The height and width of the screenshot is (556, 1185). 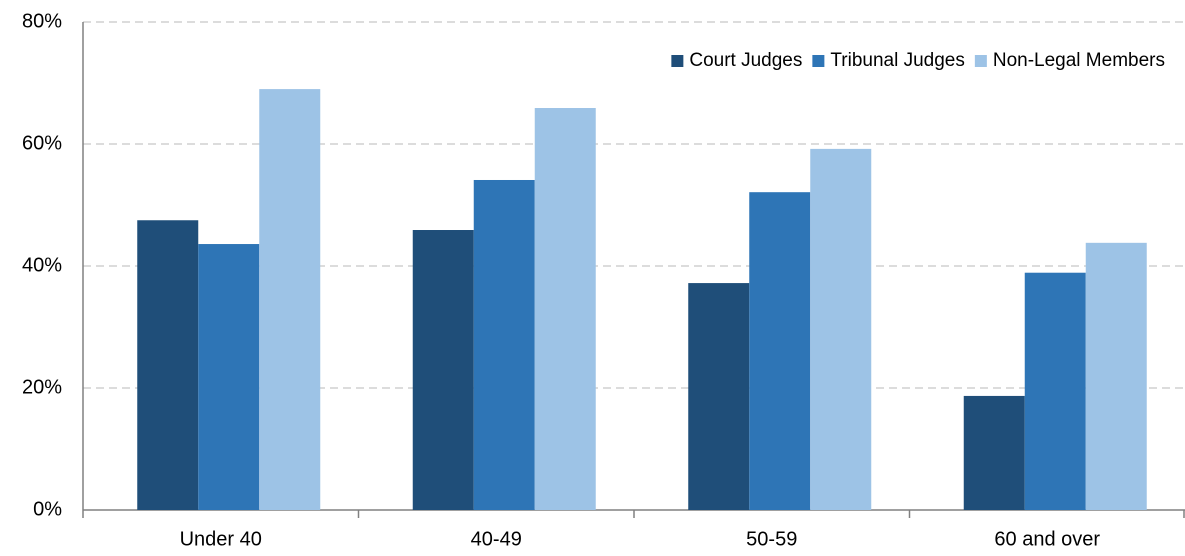 What do you see at coordinates (745, 60) in the screenshot?
I see `legend-label: Court Judges` at bounding box center [745, 60].